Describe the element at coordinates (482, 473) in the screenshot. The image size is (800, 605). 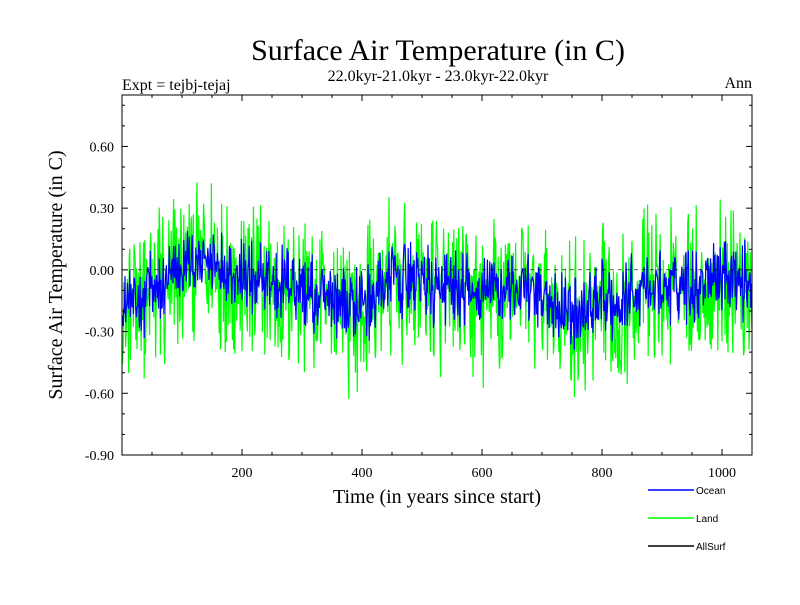
I see `x-tick-label: 600` at that location.